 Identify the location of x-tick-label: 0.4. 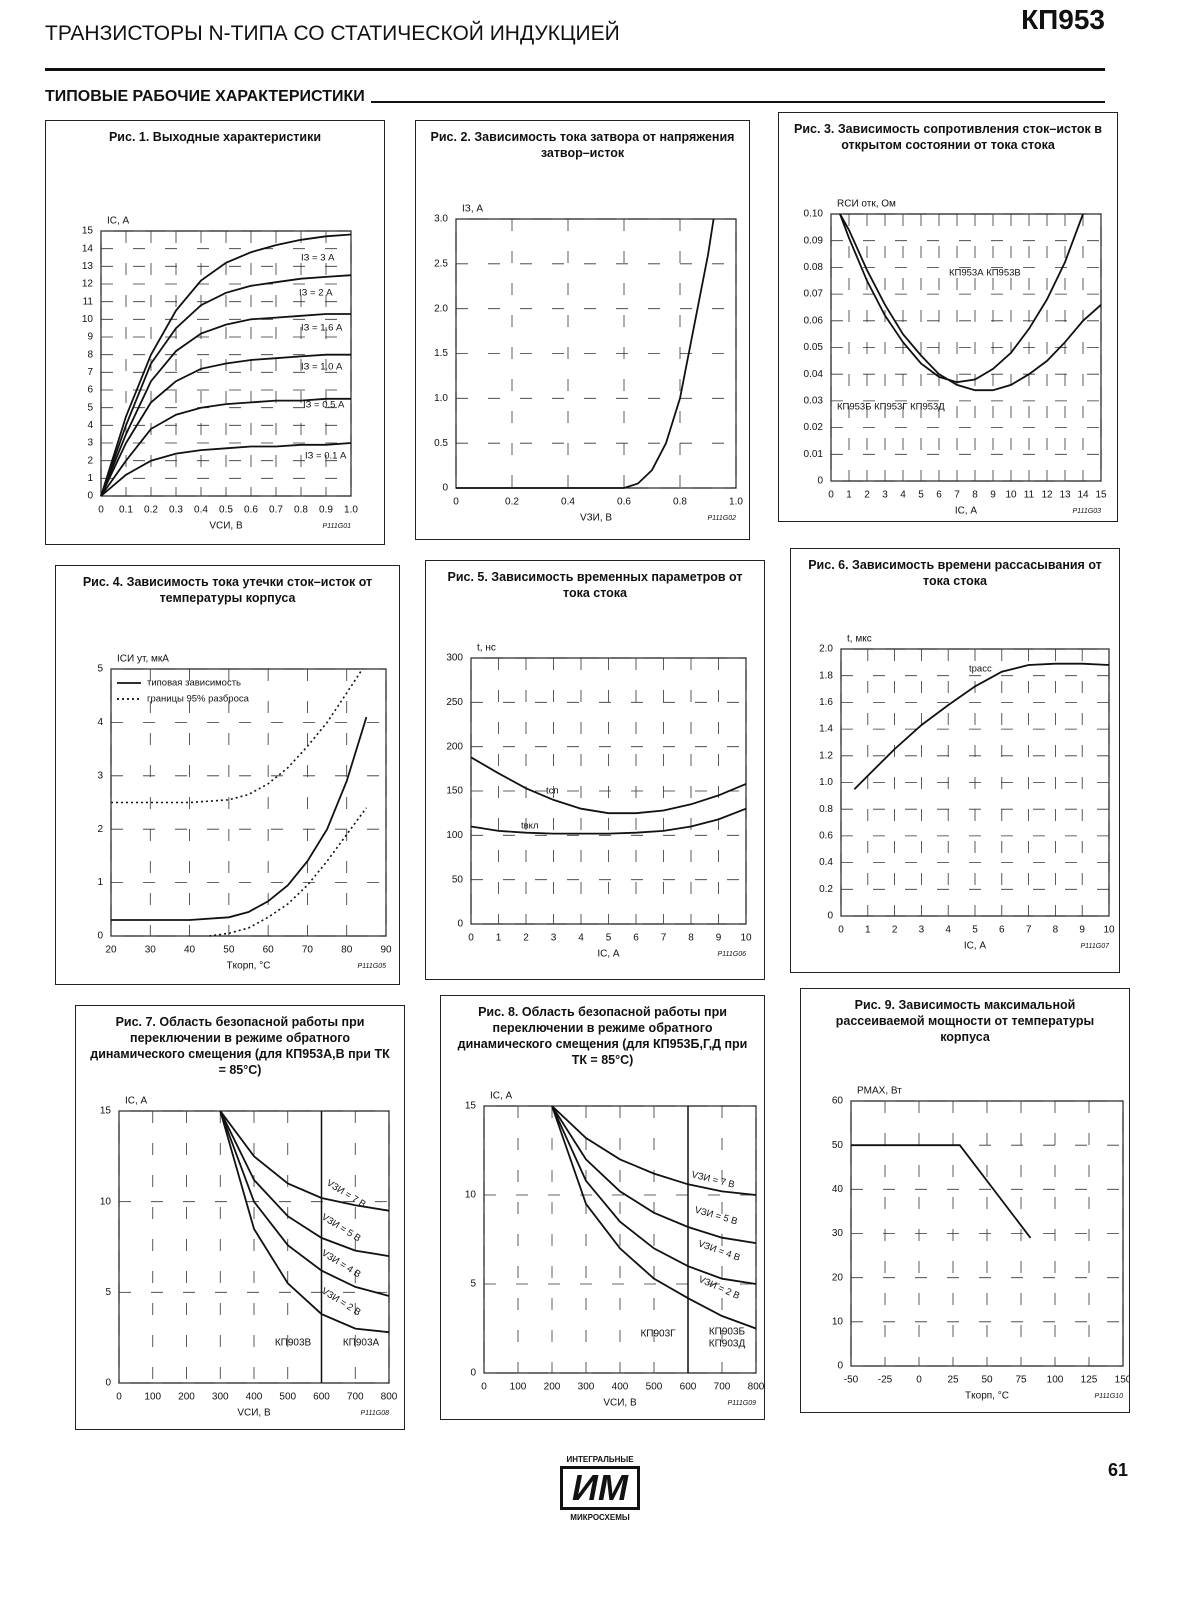
(568, 502).